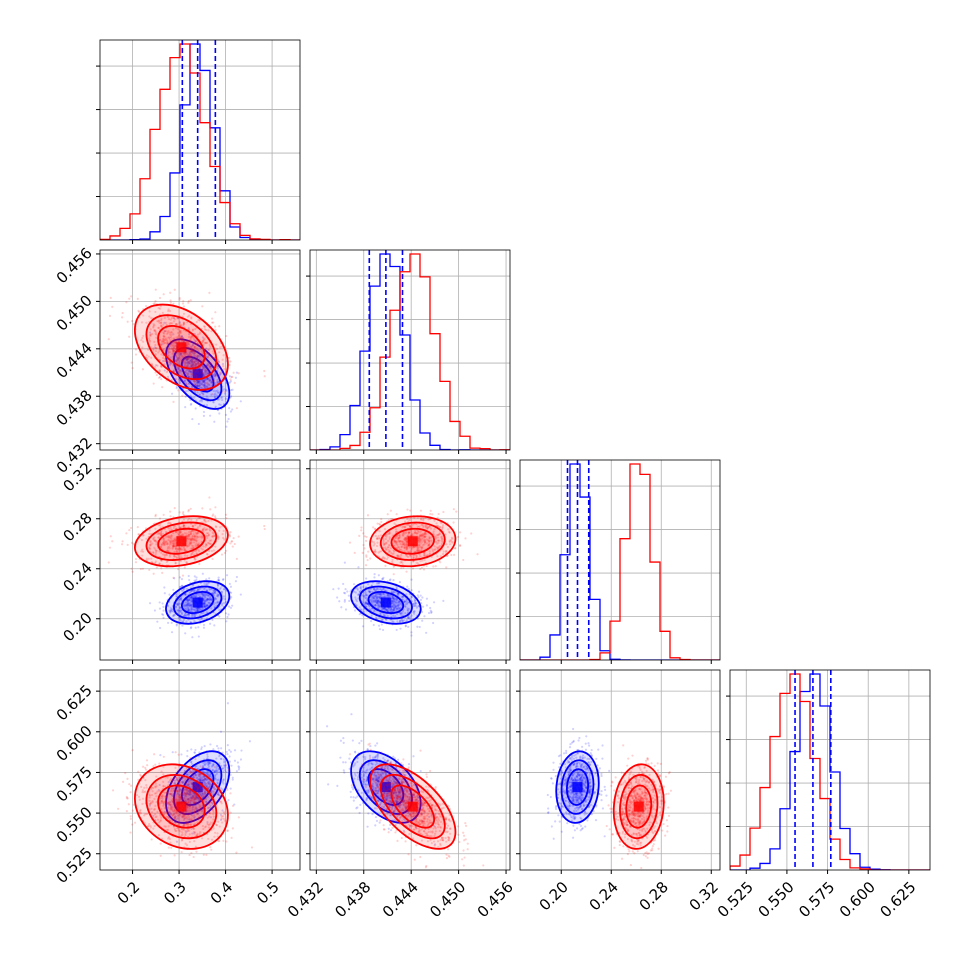  I want to click on y-tick-label: 0.28, so click(77, 527).